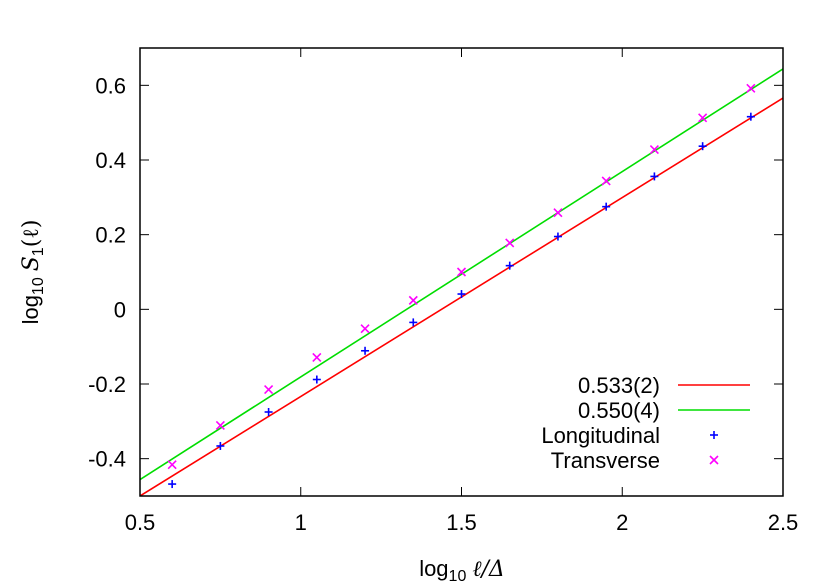  Describe the element at coordinates (600, 435) in the screenshot. I see `legend-label: Longitudinal` at that location.